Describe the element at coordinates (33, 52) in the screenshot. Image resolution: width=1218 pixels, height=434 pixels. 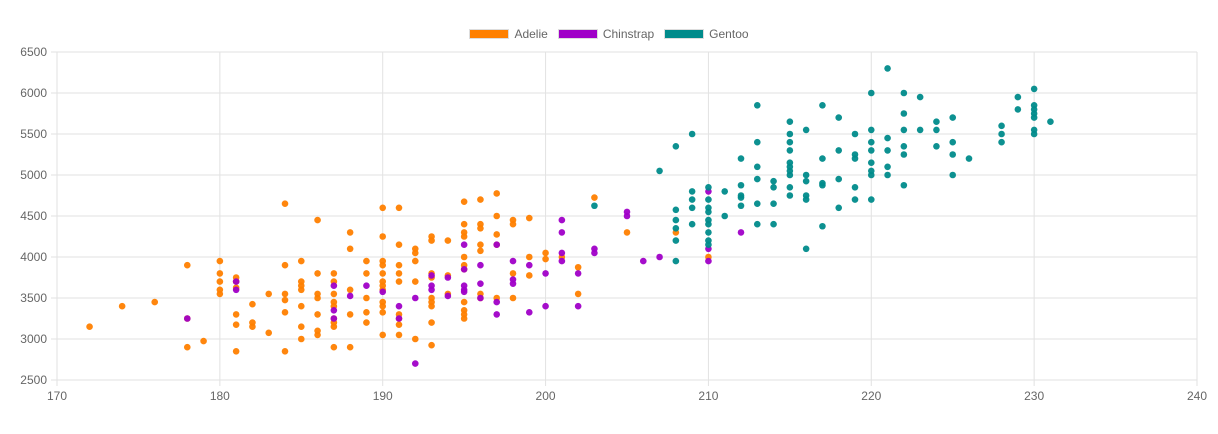
I see `y-tick-label: 6500` at that location.